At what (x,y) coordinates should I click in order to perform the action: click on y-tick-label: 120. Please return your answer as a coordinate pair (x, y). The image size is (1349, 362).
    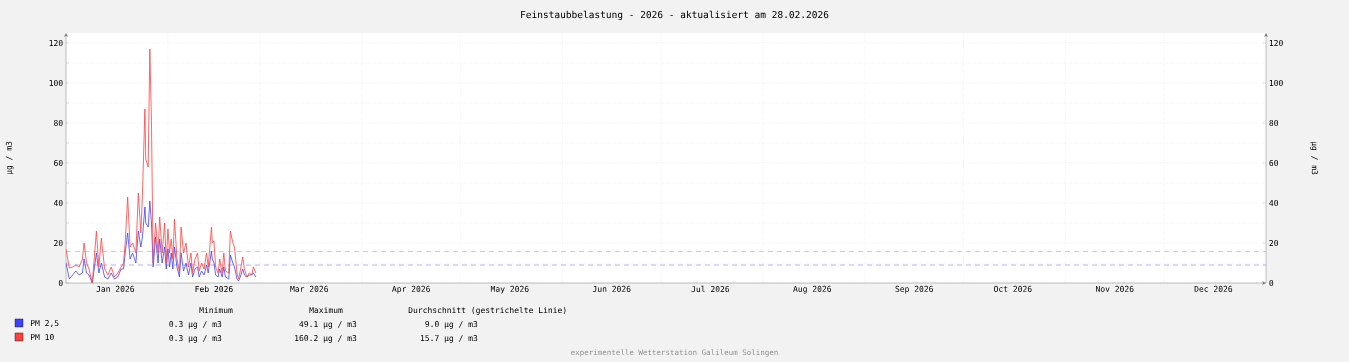
    Looking at the image, I should click on (56, 43).